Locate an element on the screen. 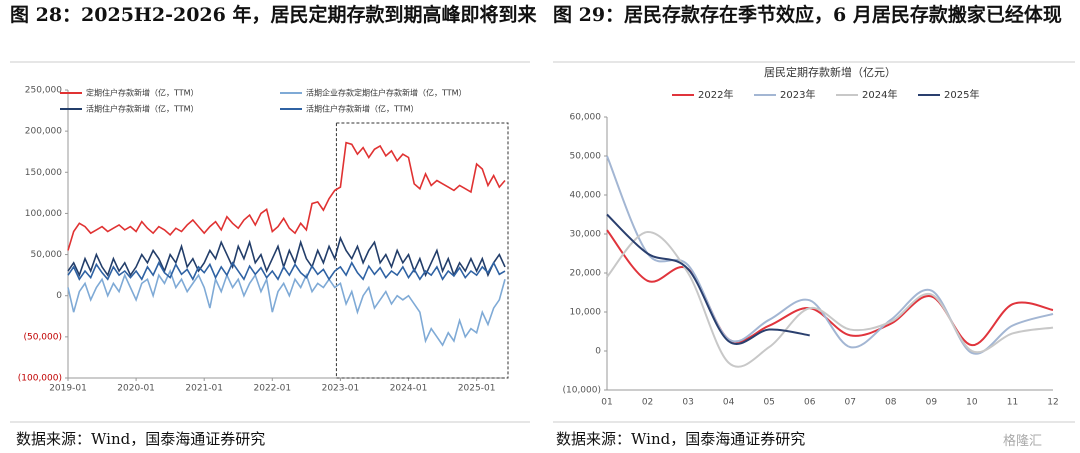 The width and height of the screenshot is (1080, 453). x-tick-label: 12 is located at coordinates (1052, 403).